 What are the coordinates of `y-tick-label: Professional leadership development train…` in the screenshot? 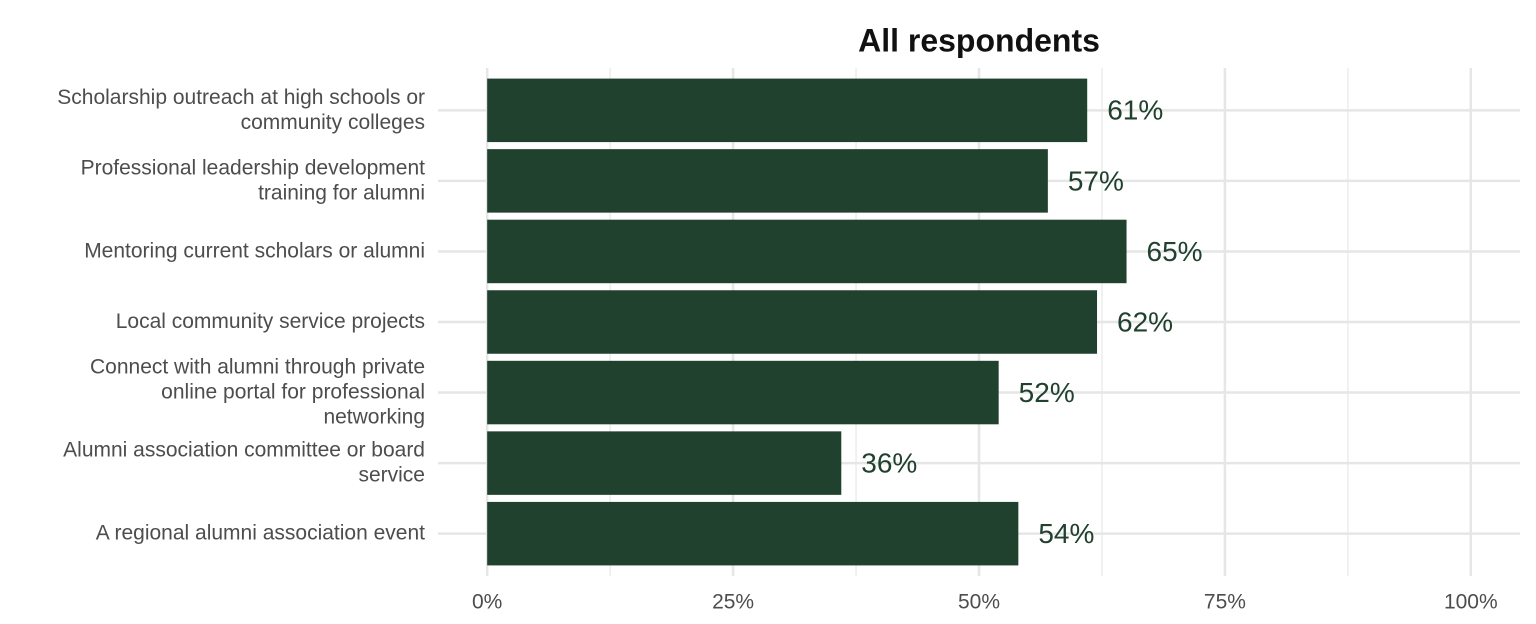 It's located at (253, 180).